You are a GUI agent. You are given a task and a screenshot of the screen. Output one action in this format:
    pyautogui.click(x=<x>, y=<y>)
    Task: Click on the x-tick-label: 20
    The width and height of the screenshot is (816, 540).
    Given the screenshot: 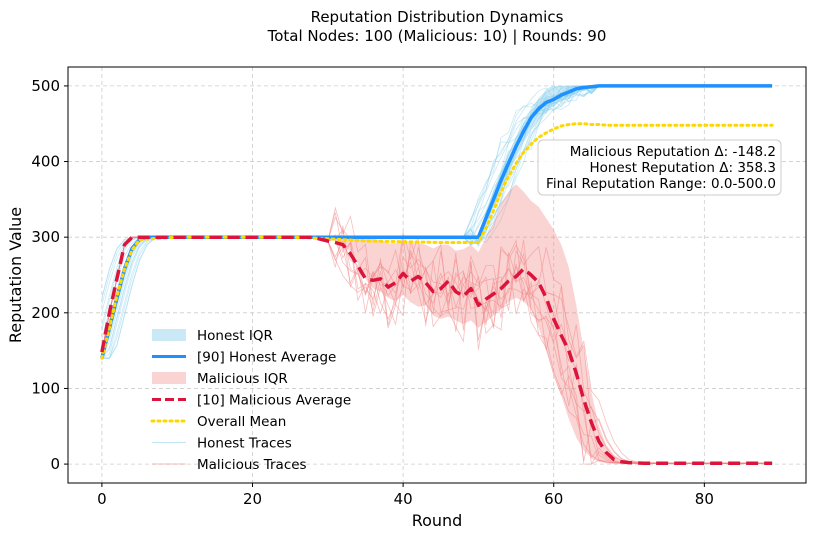 What is the action you would take?
    pyautogui.click(x=252, y=499)
    